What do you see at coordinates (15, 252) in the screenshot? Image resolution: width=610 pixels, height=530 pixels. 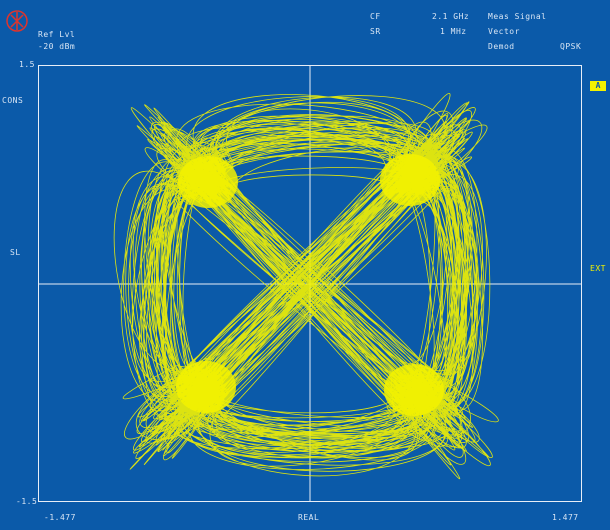 I see `y-axis-scale-label: SL` at bounding box center [15, 252].